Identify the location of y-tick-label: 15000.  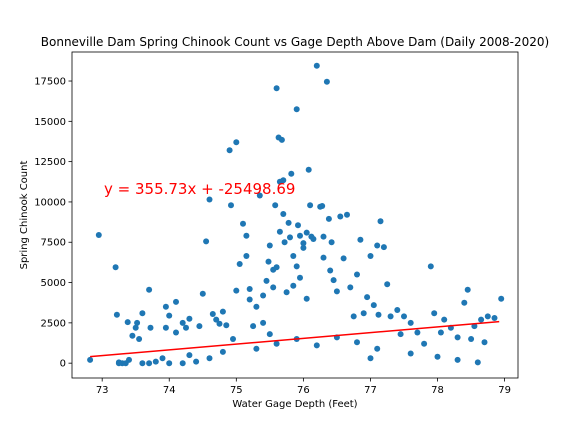
(50, 122).